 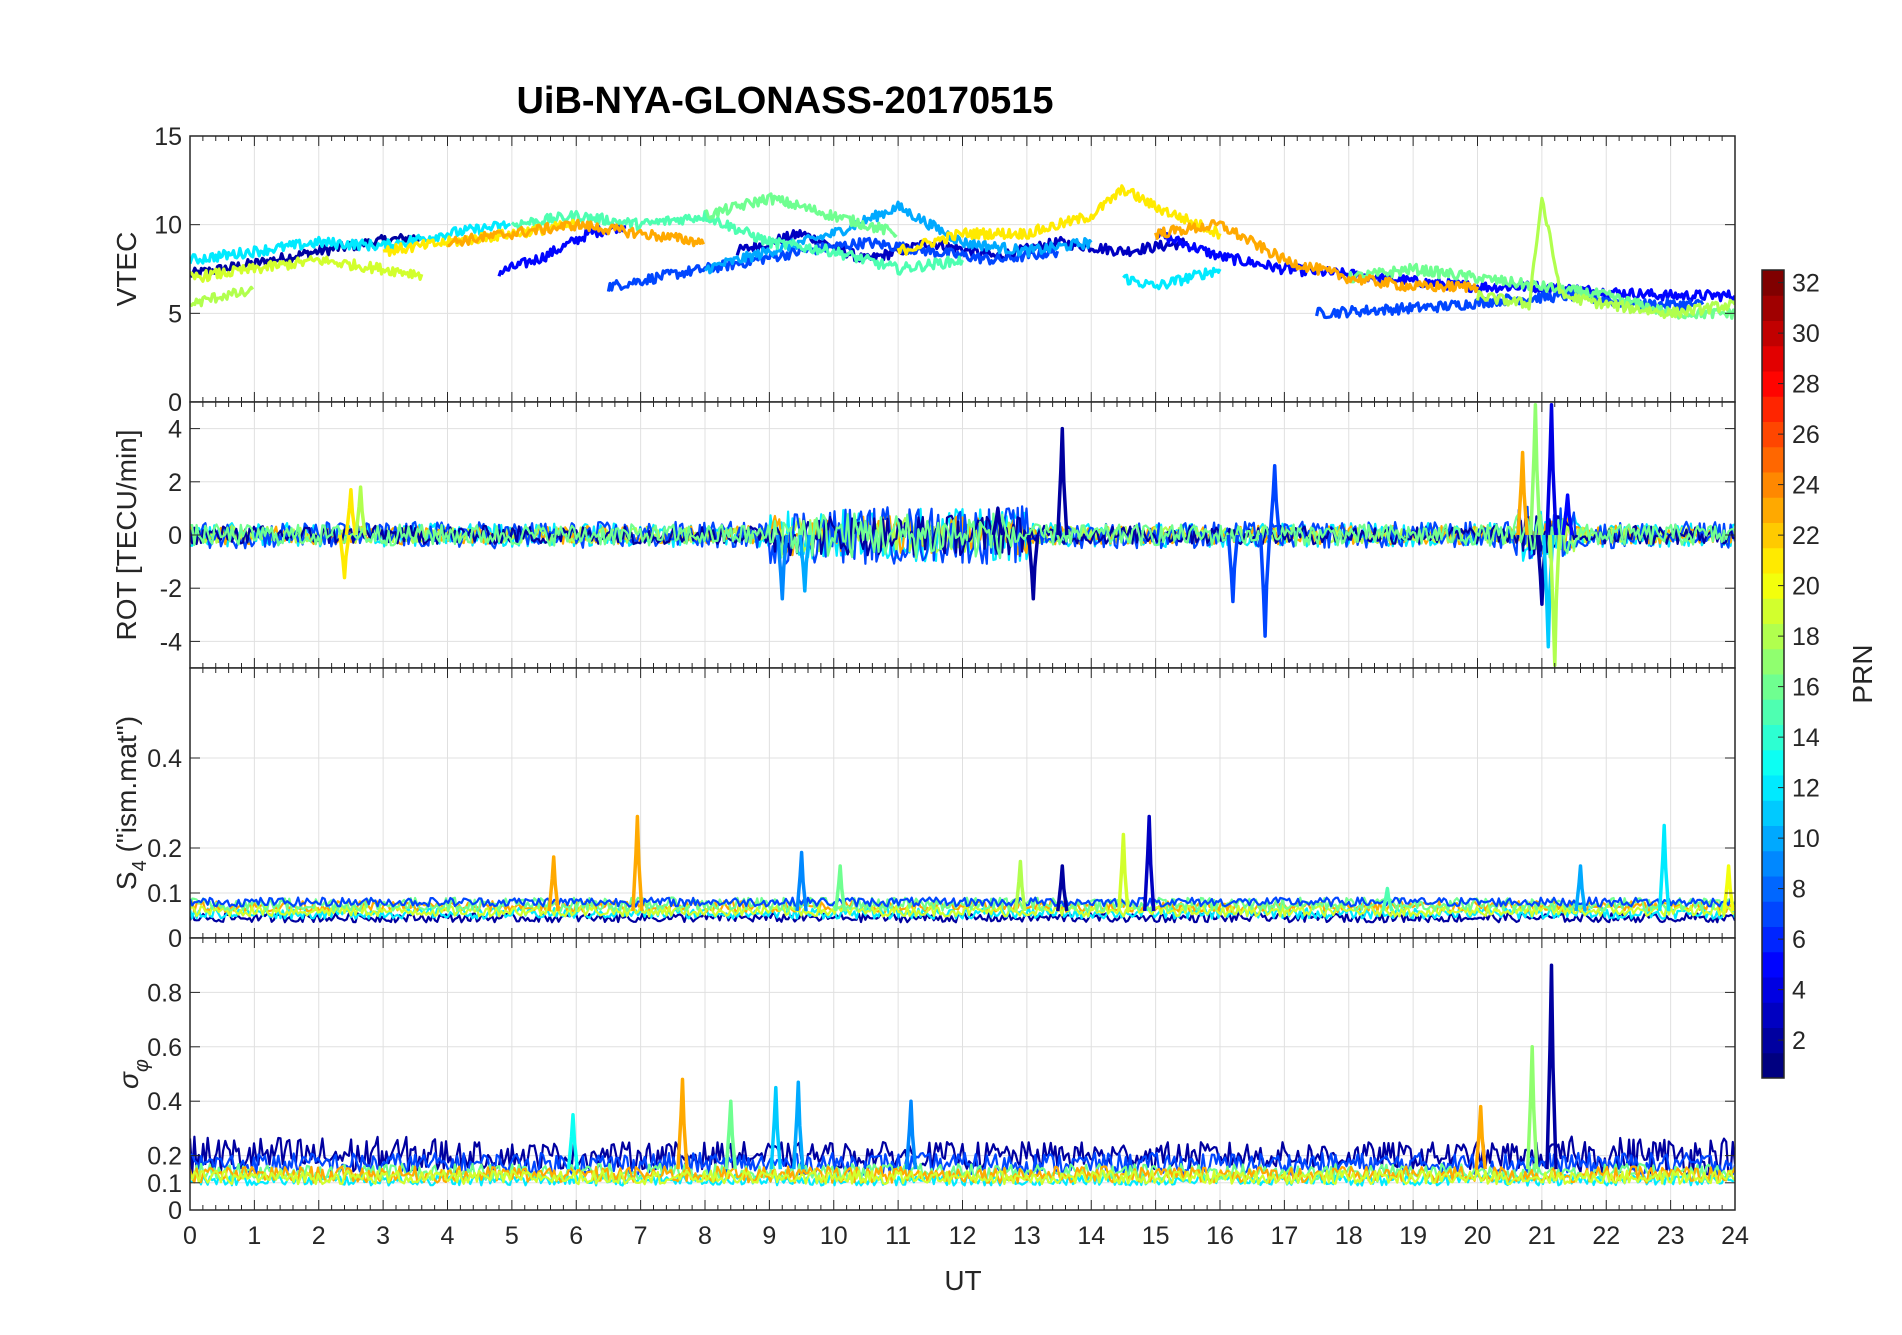 I want to click on y-tick-label: 2, so click(x=175, y=483).